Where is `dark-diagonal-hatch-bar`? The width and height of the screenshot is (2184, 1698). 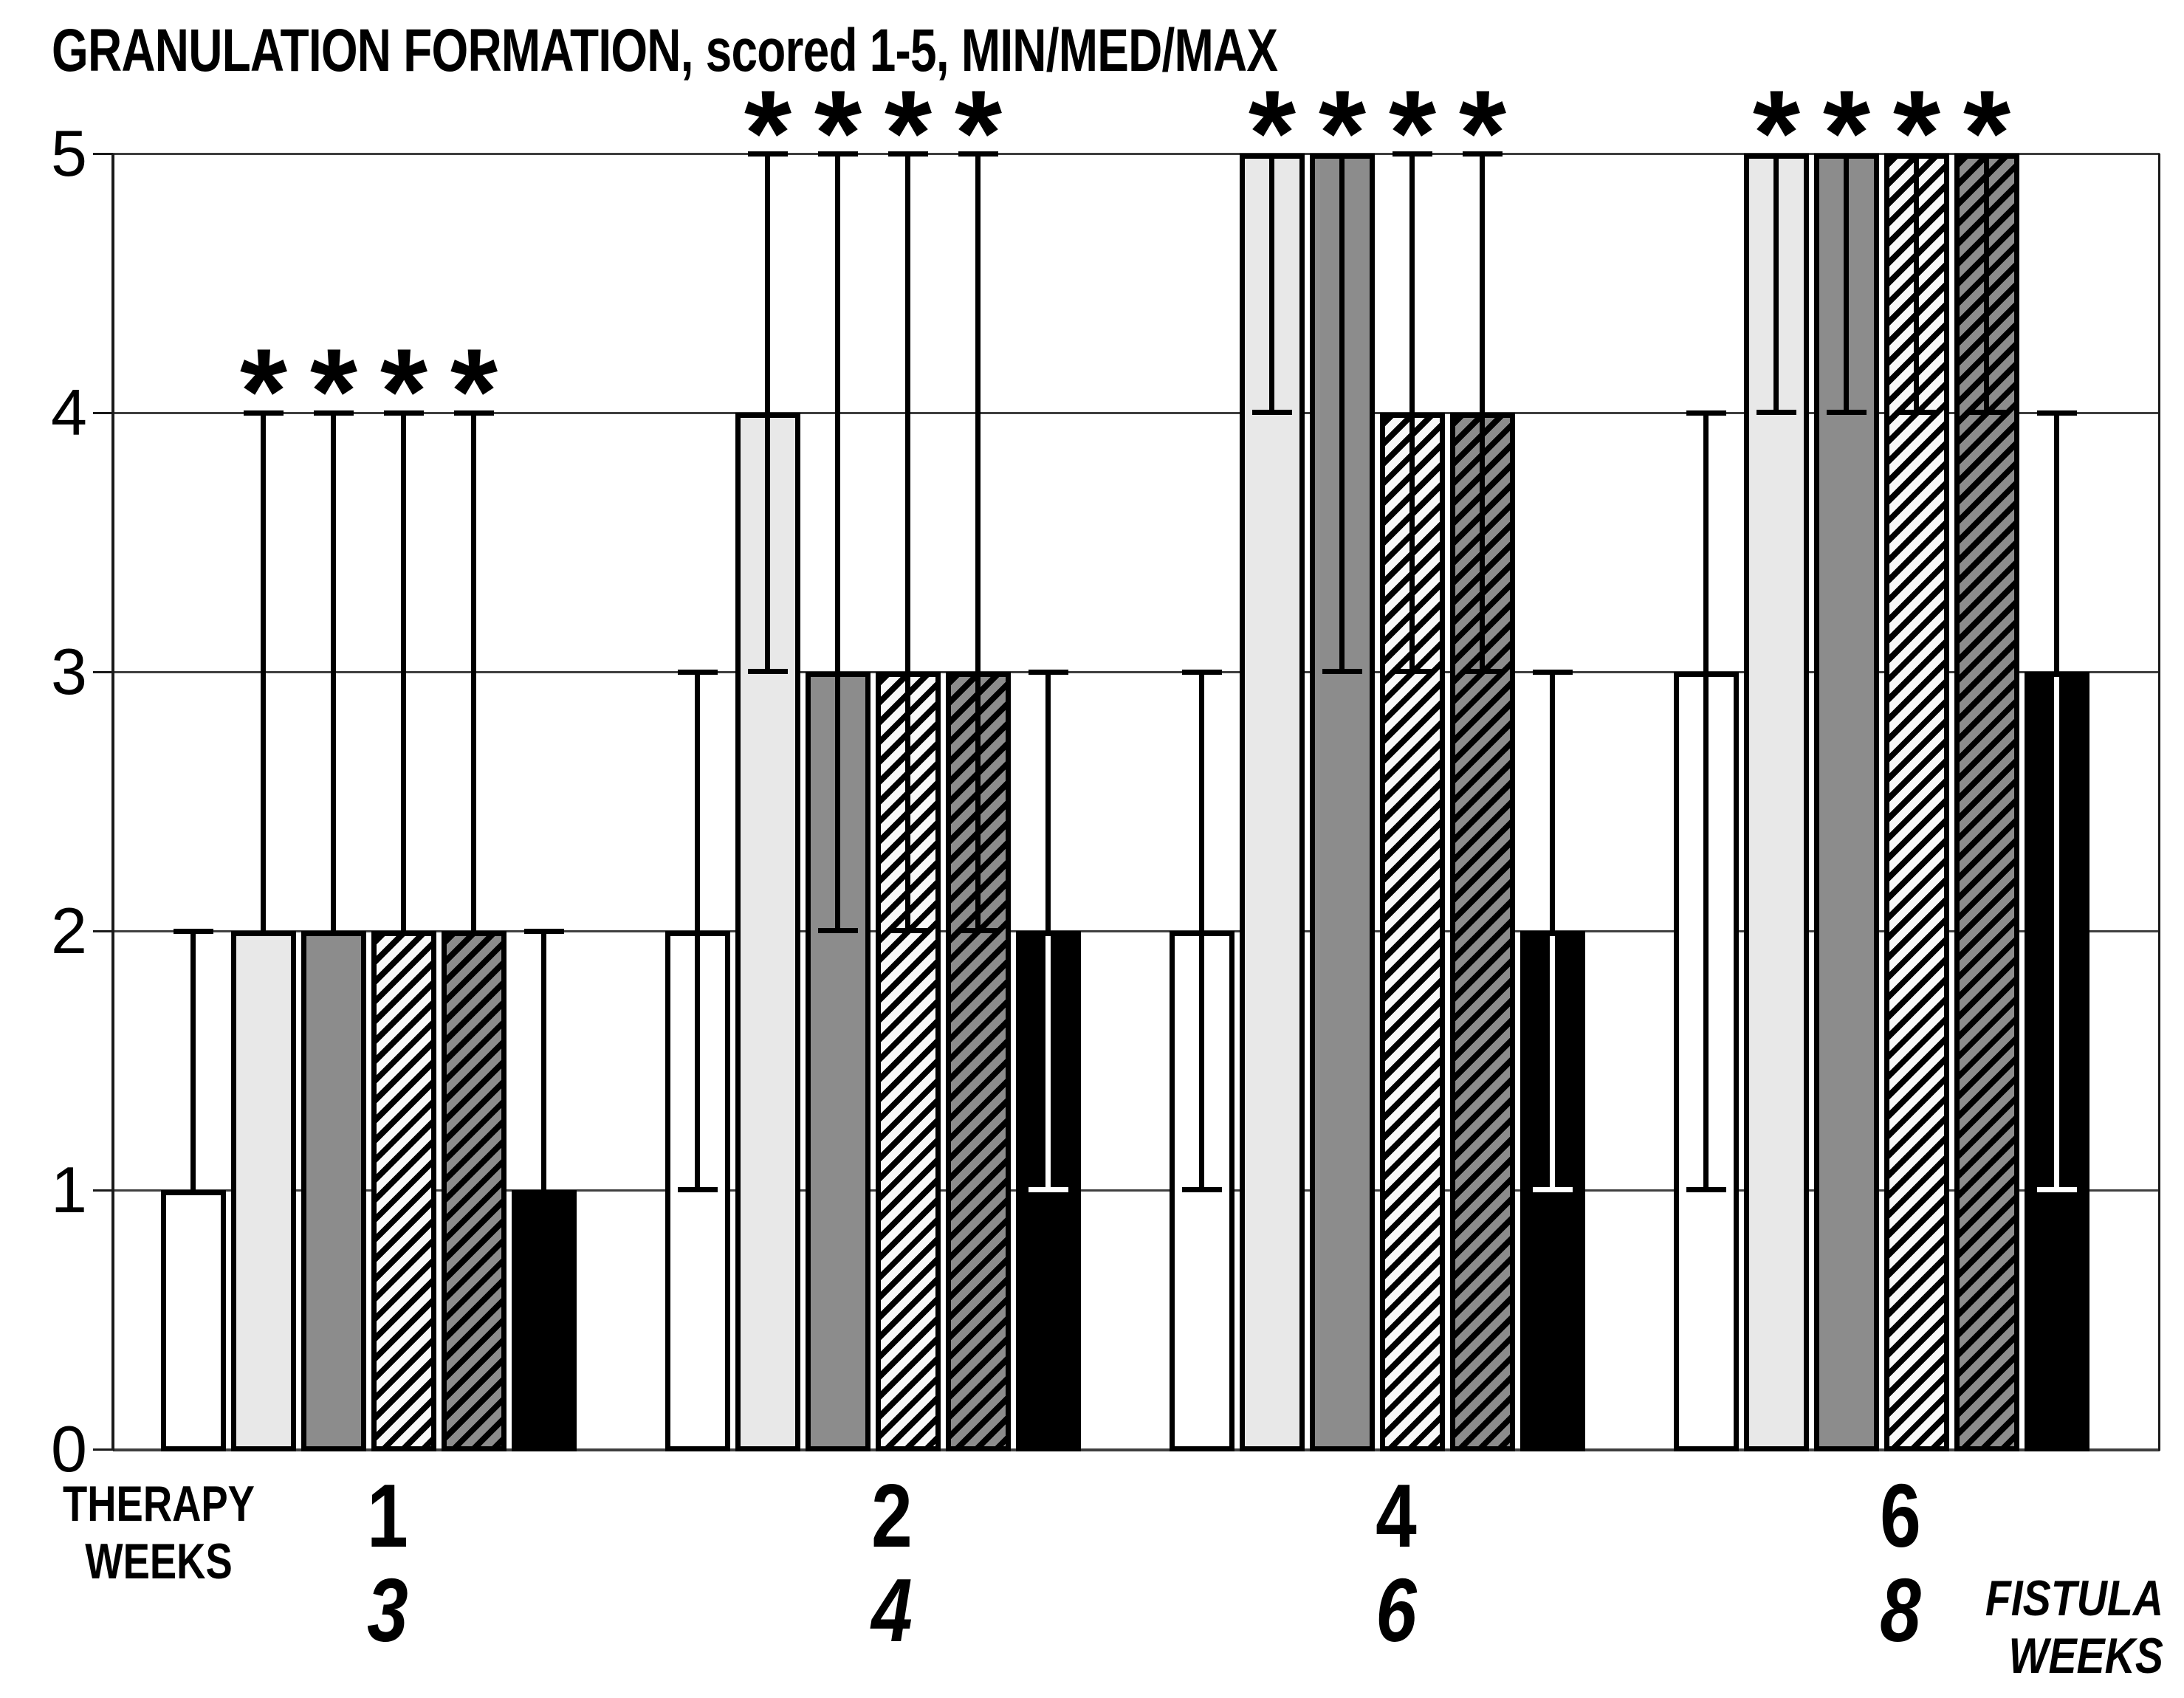 dark-diagonal-hatch-bar is located at coordinates (474, 1191).